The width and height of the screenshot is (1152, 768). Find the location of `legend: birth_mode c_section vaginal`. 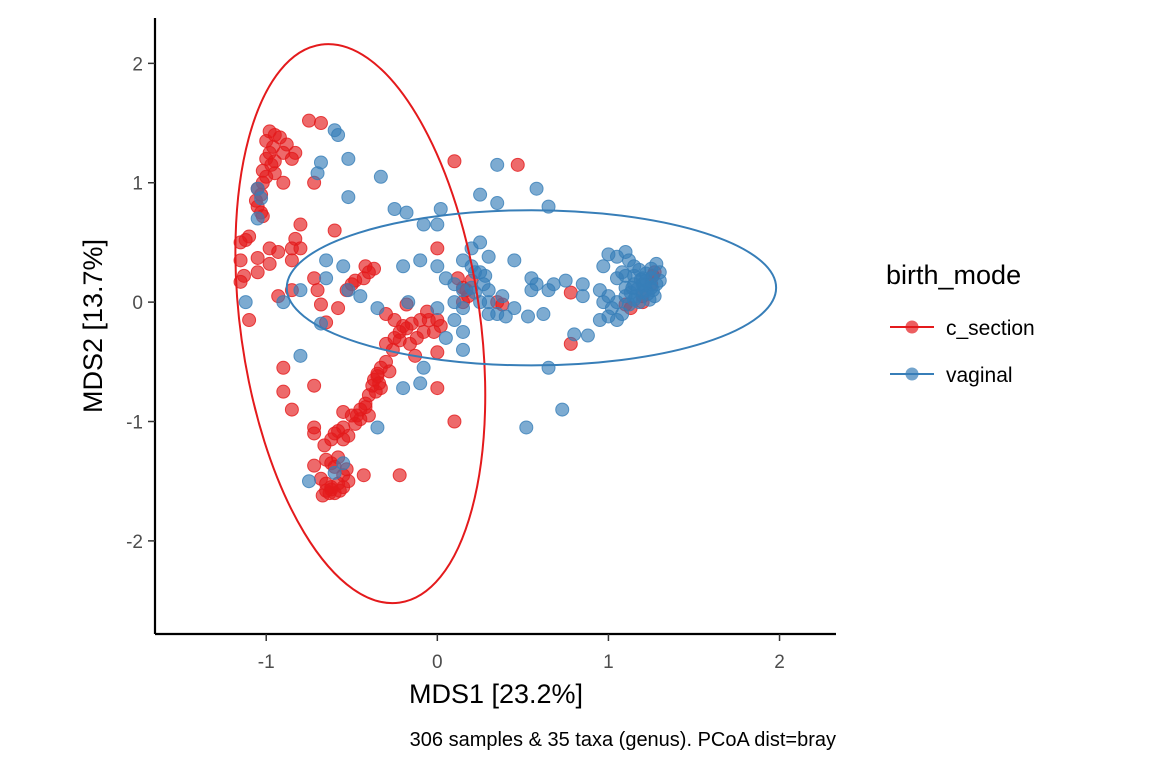

legend: birth_mode c_section vaginal is located at coordinates (960, 323).